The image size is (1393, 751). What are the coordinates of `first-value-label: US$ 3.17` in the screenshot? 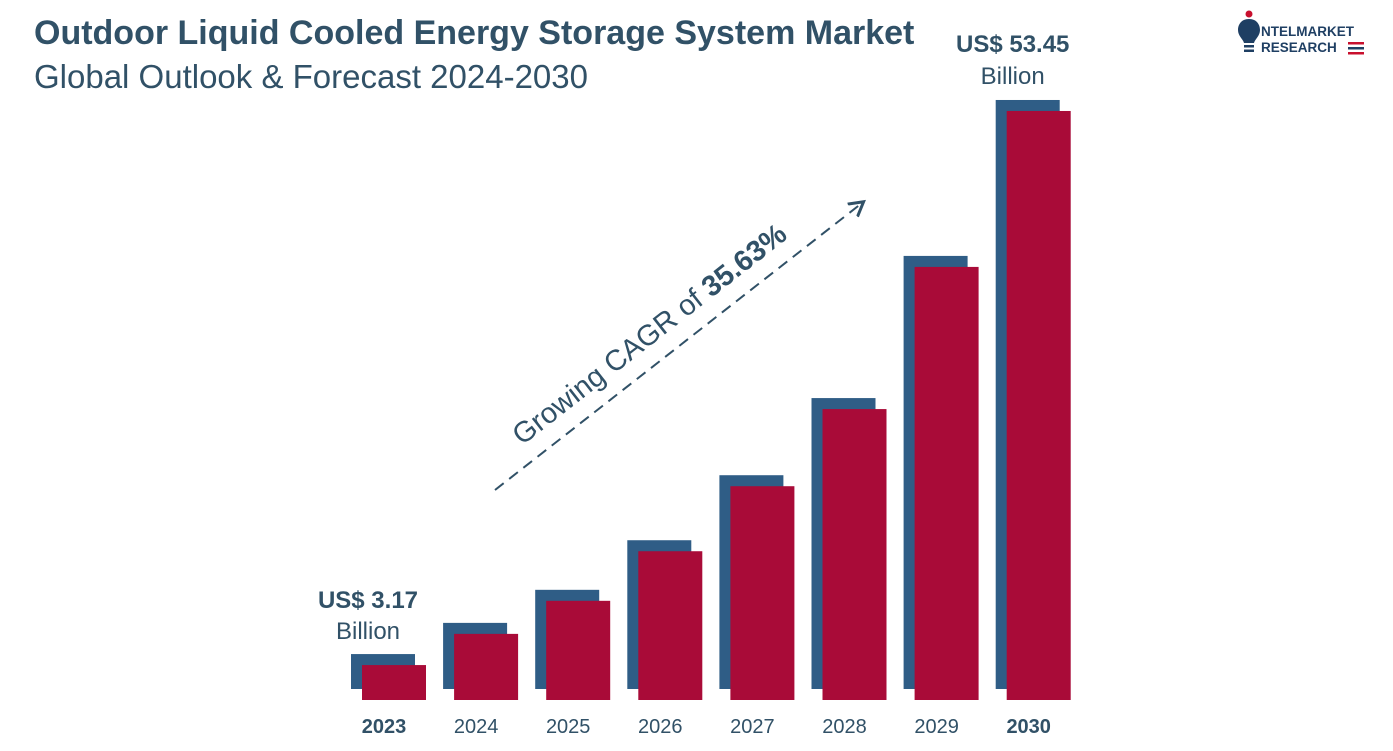 It's located at (368, 600).